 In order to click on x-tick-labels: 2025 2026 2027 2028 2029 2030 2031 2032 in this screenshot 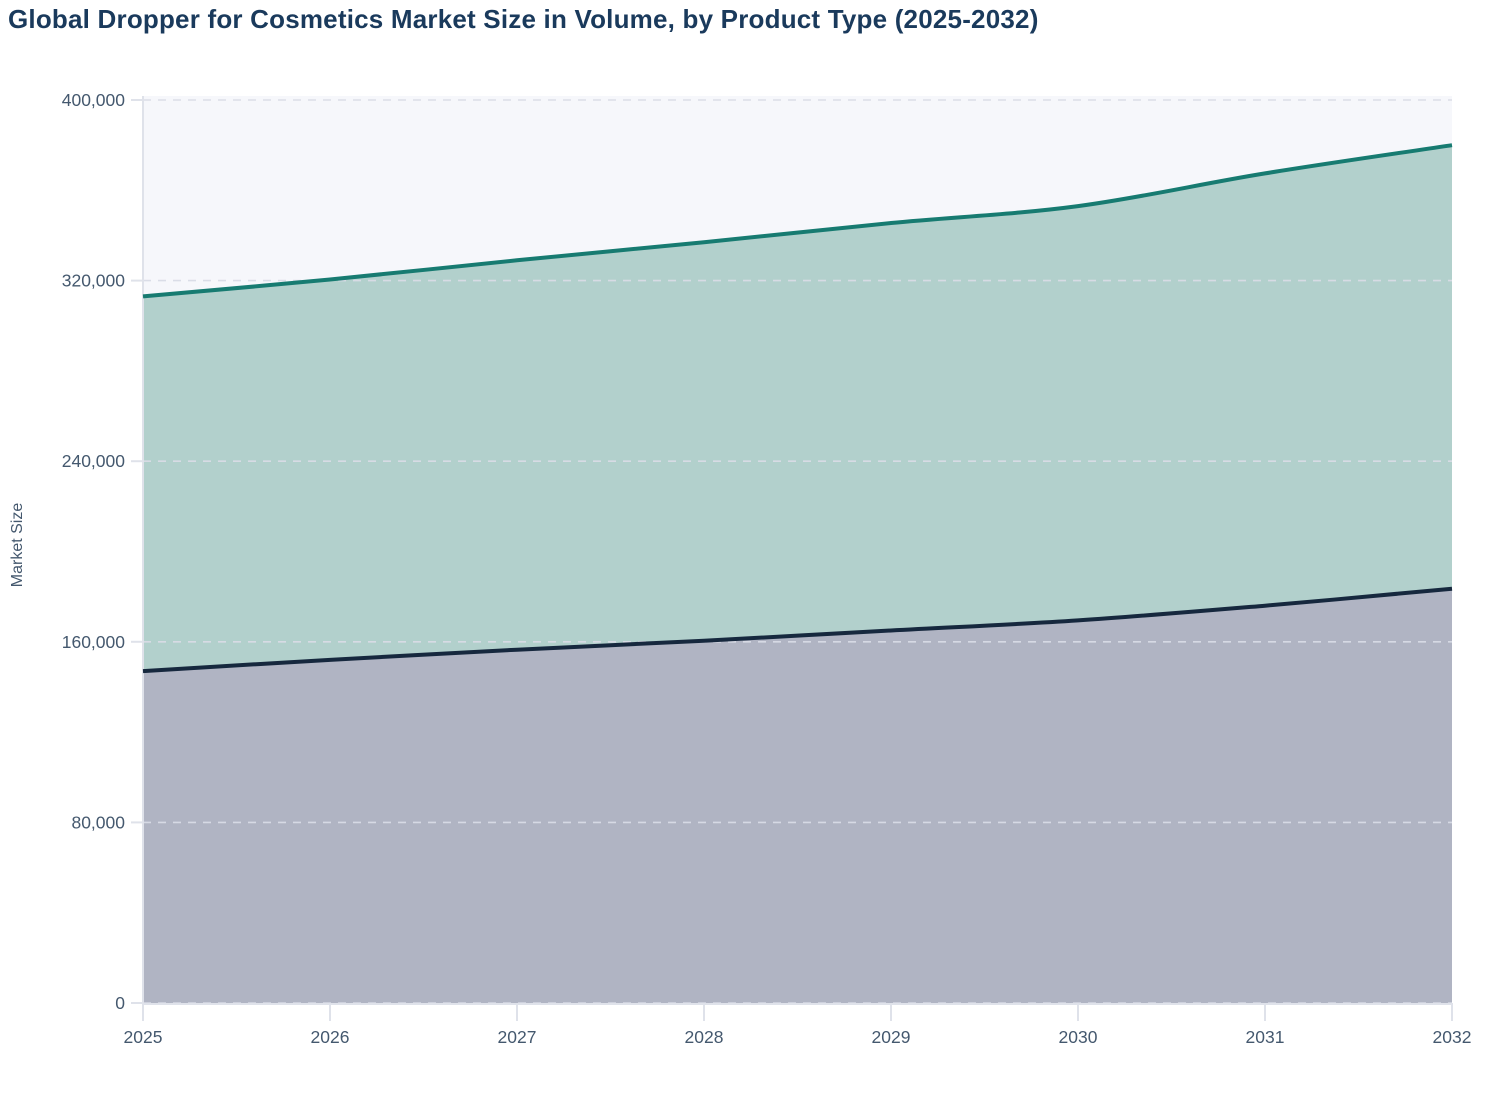, I will do `click(798, 1037)`.